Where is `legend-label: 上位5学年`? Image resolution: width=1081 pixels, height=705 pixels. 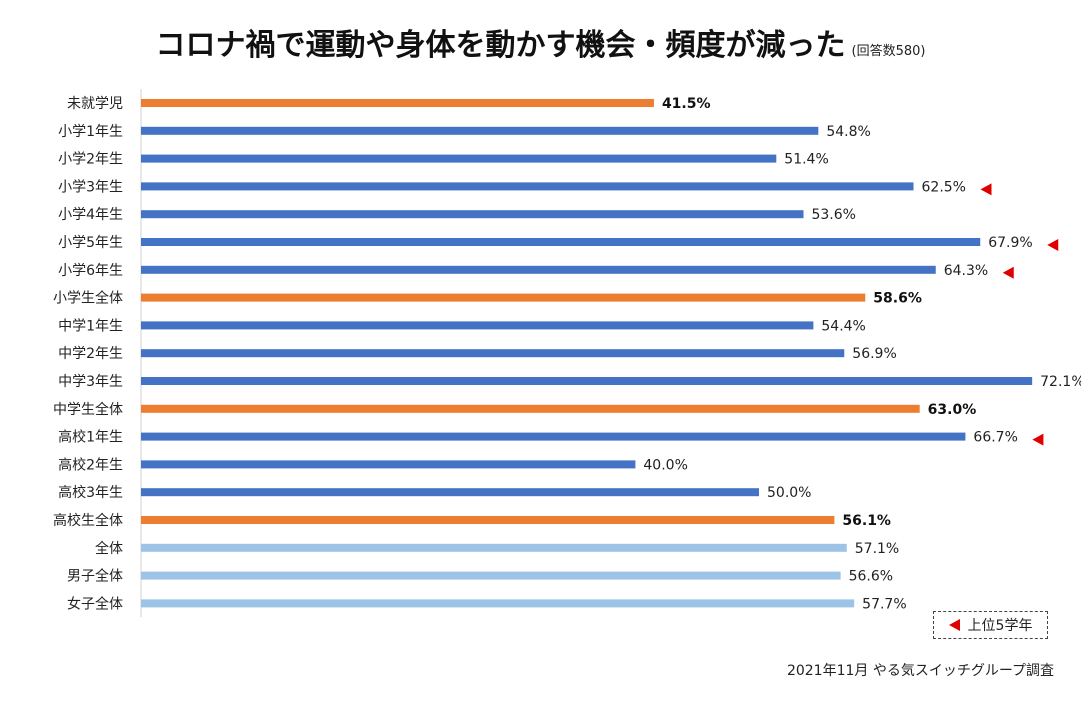 legend-label: 上位5学年 is located at coordinates (1000, 626).